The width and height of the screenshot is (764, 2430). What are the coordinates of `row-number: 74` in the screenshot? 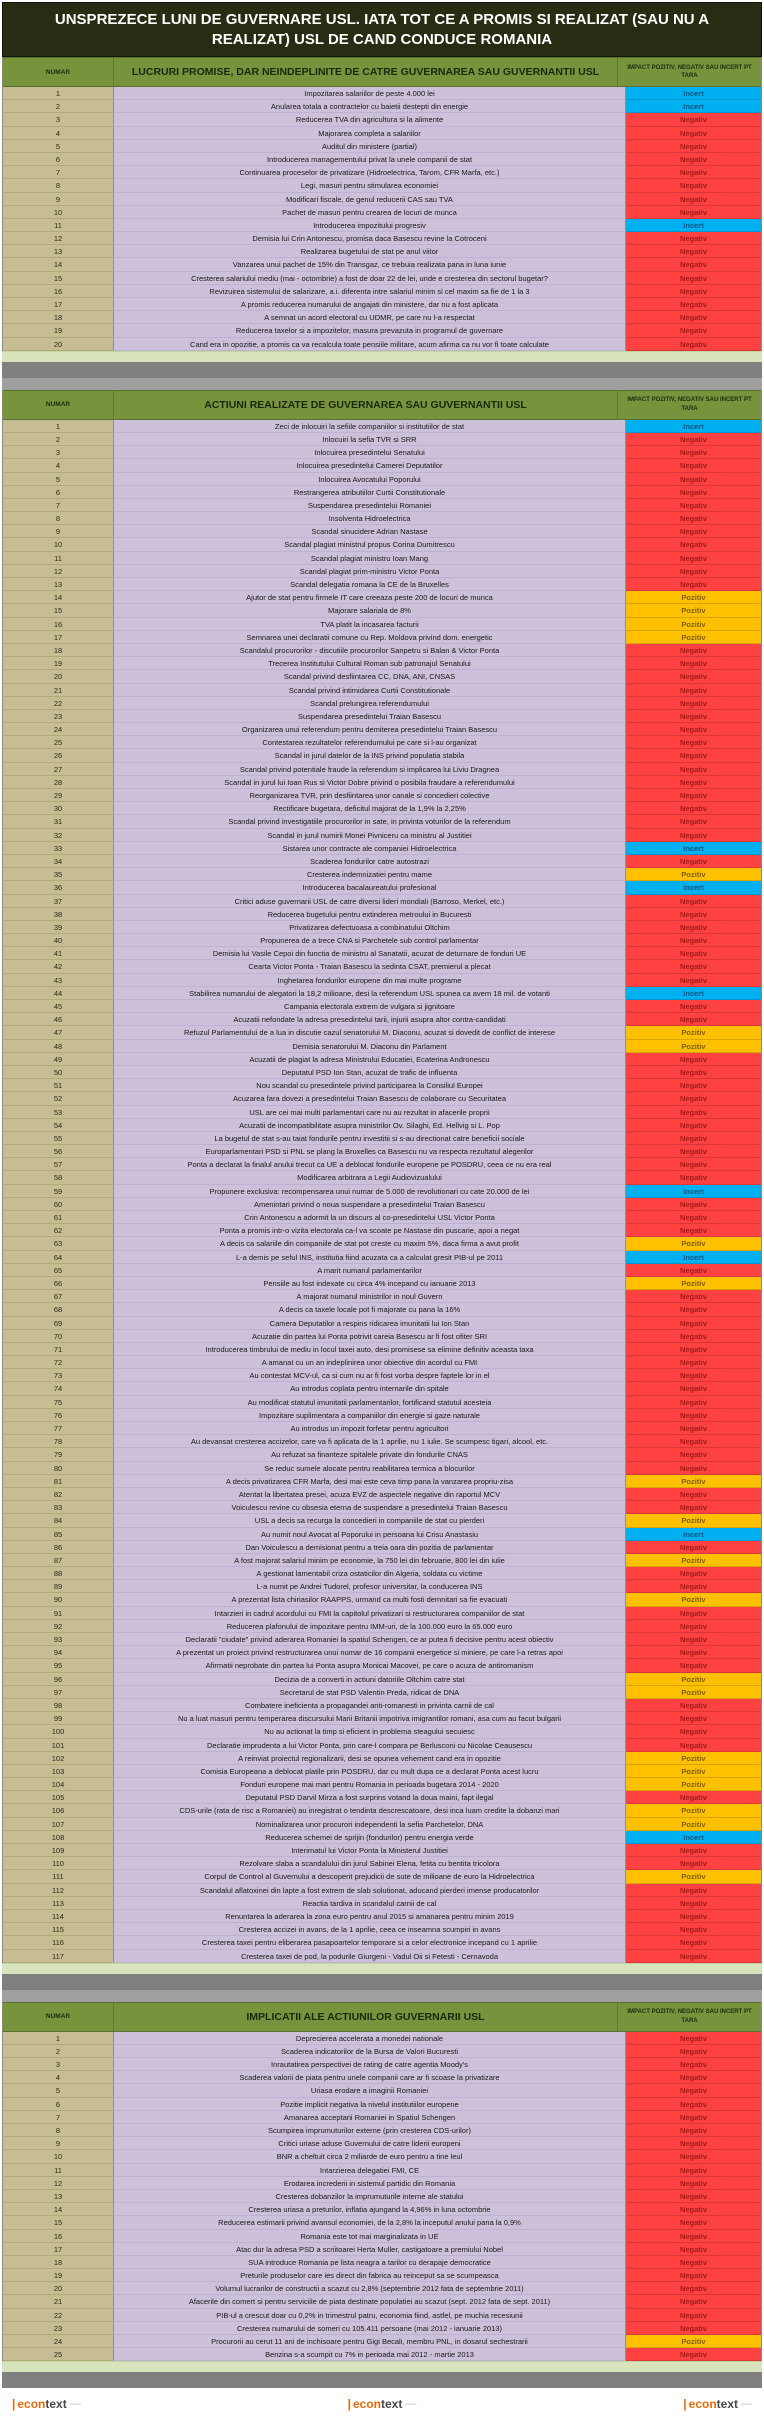 It's located at (58, 1389).